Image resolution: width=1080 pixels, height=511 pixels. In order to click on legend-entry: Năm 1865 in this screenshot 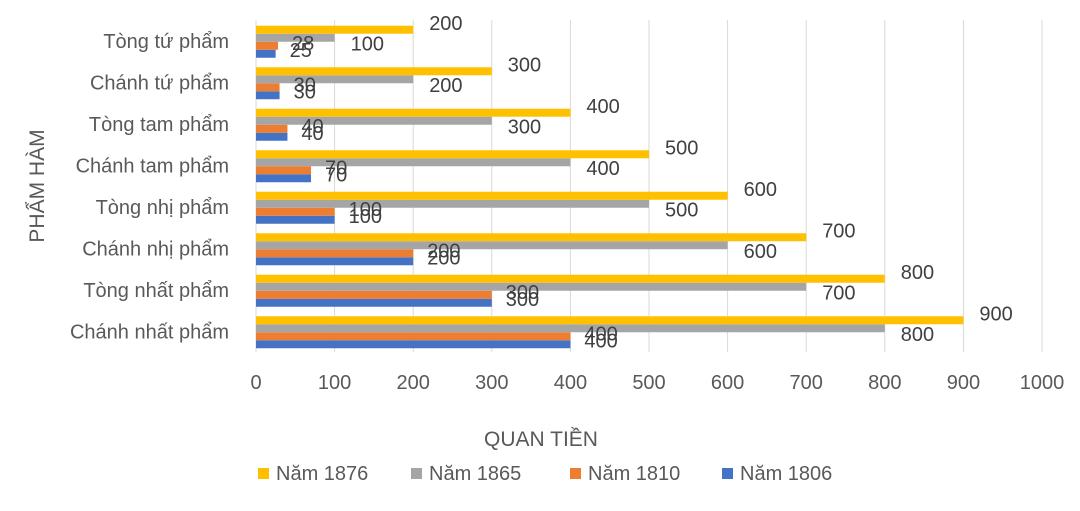, I will do `click(475, 474)`.